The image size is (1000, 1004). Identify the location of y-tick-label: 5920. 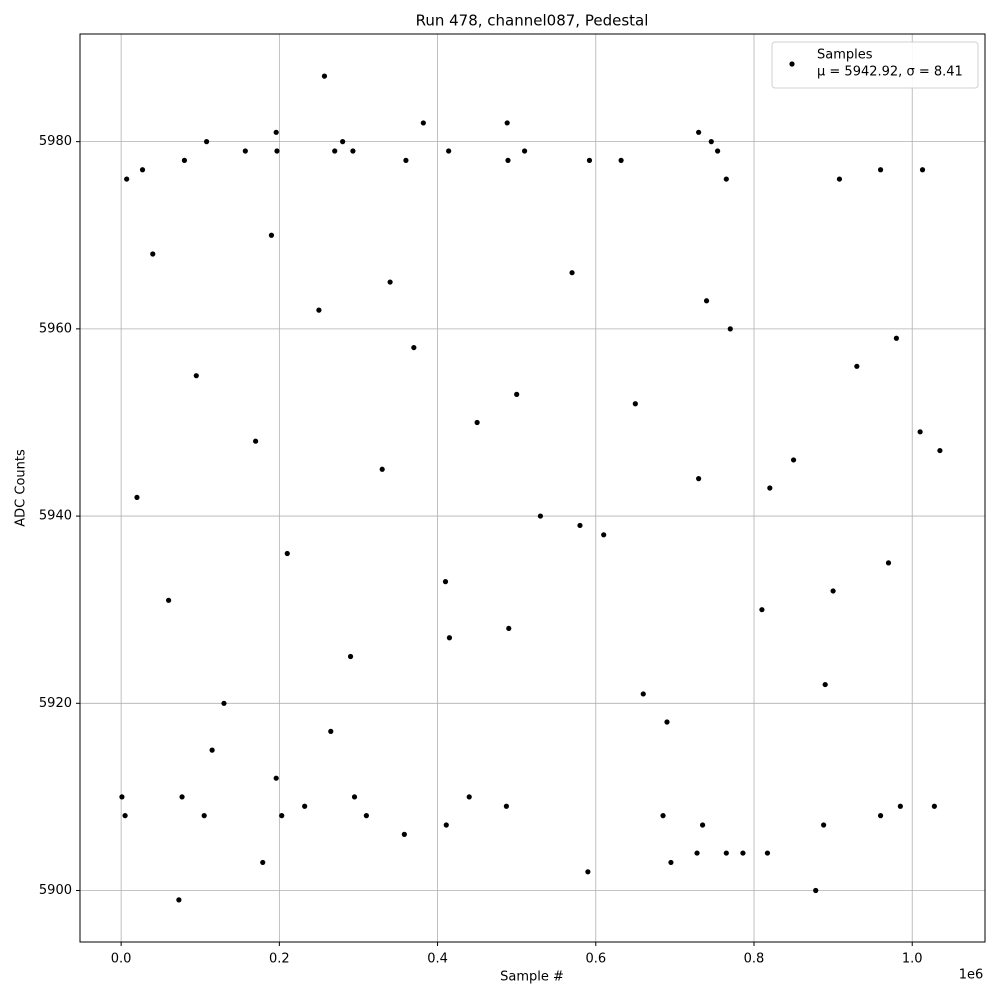
(55, 703).